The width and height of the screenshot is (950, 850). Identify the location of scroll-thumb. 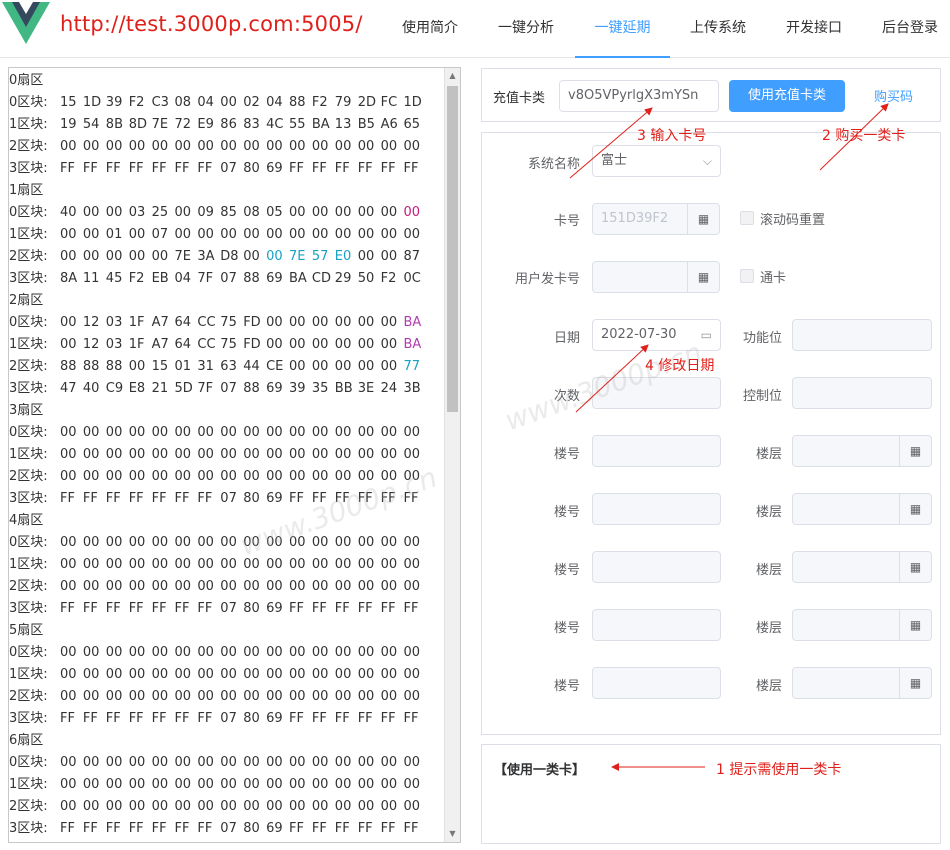
(452, 249).